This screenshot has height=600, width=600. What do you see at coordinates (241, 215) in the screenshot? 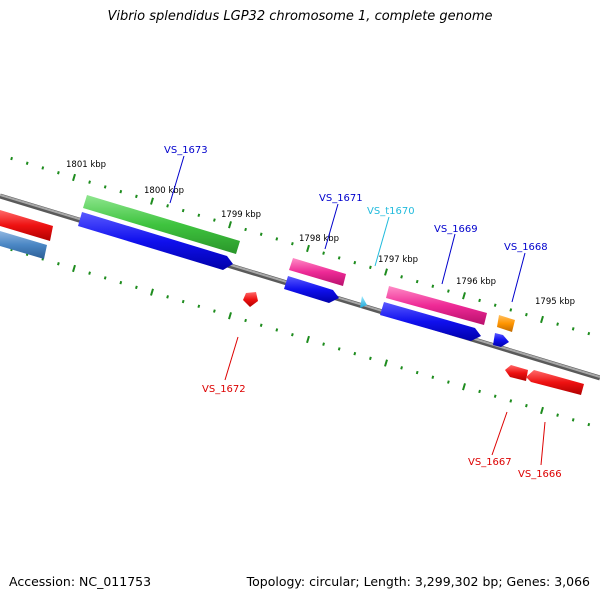
I see `kbp-label: 1799 kbp` at bounding box center [241, 215].